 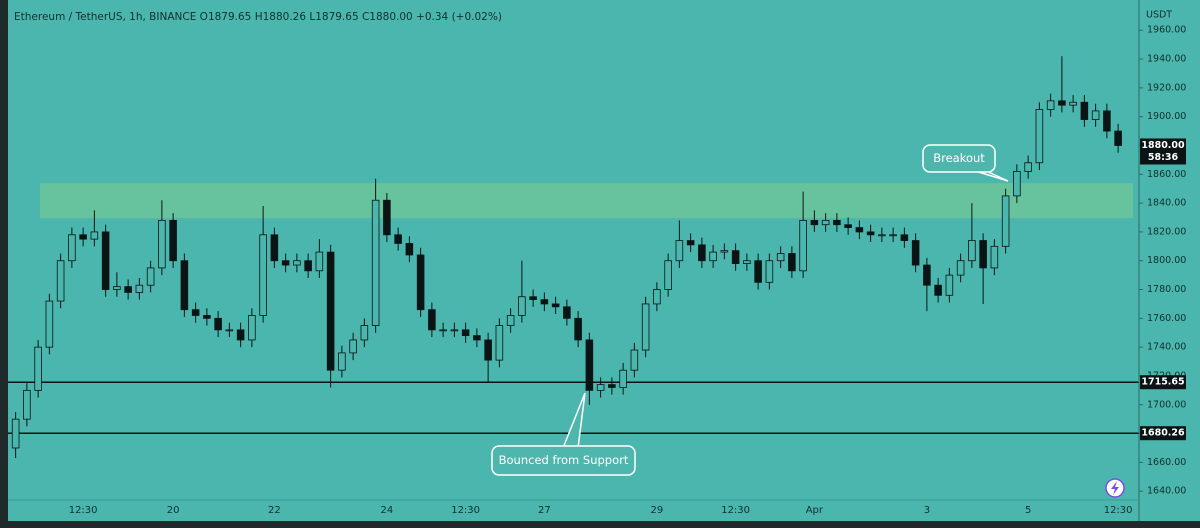 I want to click on x-tick-label: 20, so click(x=173, y=510).